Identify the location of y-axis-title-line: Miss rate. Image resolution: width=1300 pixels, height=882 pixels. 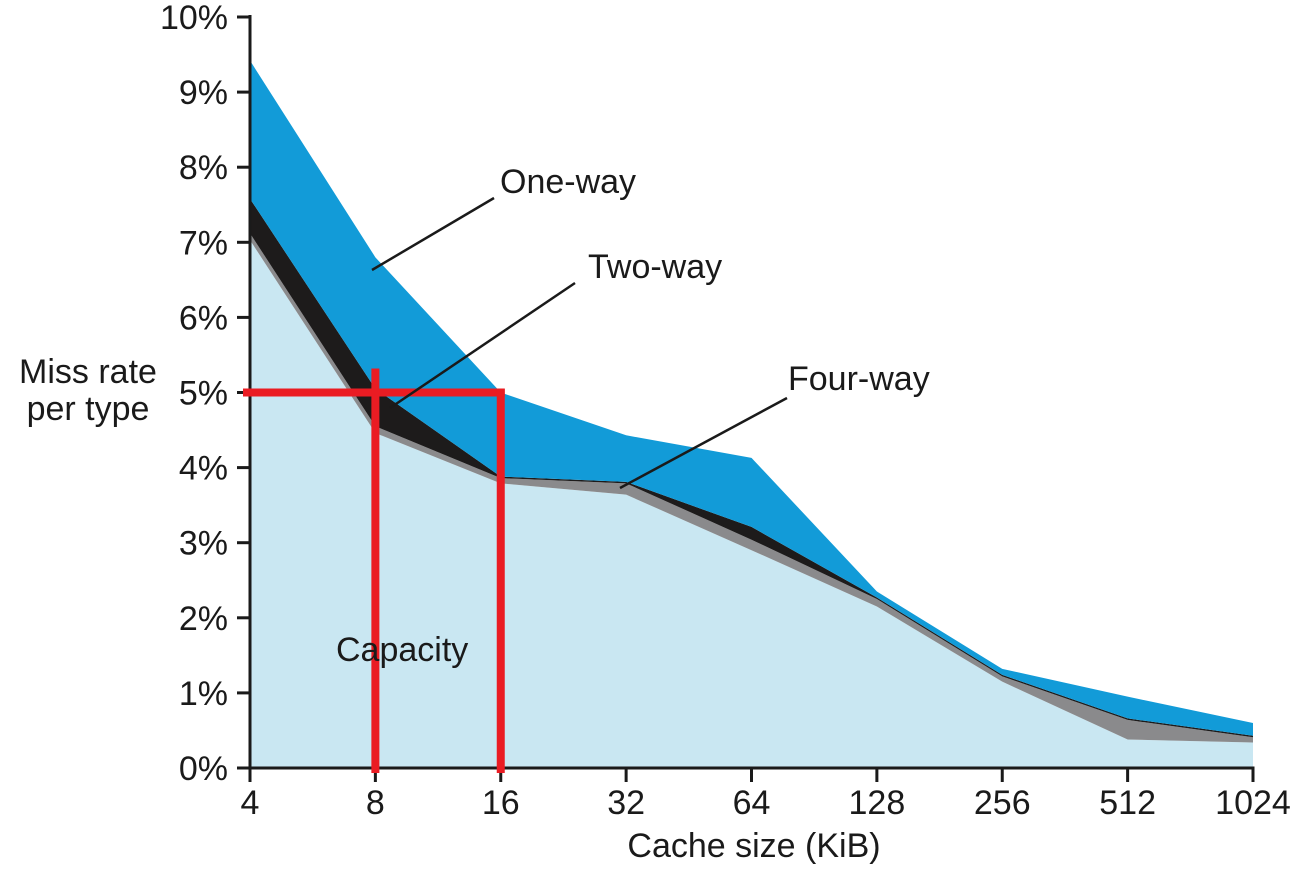
(88, 372).